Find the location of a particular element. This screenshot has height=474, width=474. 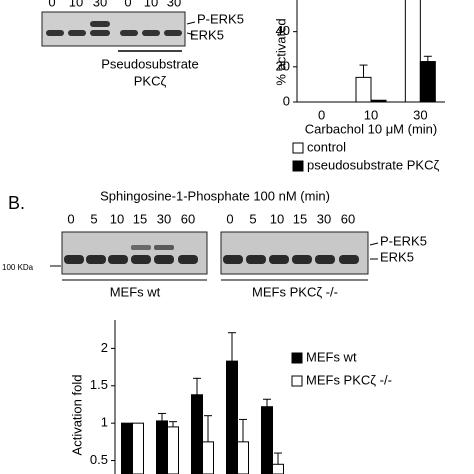

y-tick-label: 1.5 is located at coordinates (99, 384).